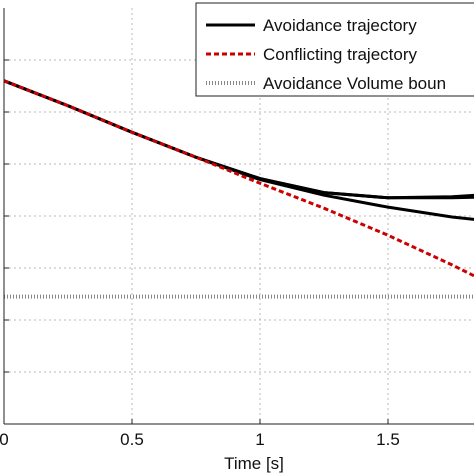 The height and width of the screenshot is (474, 474). What do you see at coordinates (388, 439) in the screenshot?
I see `x-tick-label: 1.5` at bounding box center [388, 439].